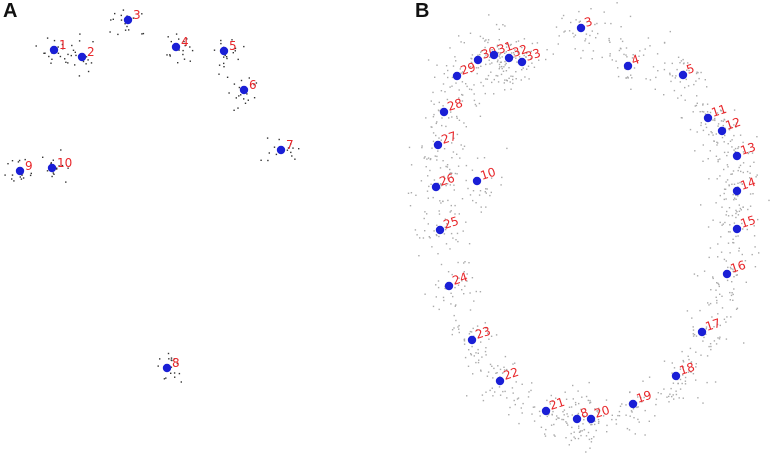 The height and width of the screenshot is (476, 782). What do you see at coordinates (713, 325) in the screenshot?
I see `node-label: 17` at bounding box center [713, 325].